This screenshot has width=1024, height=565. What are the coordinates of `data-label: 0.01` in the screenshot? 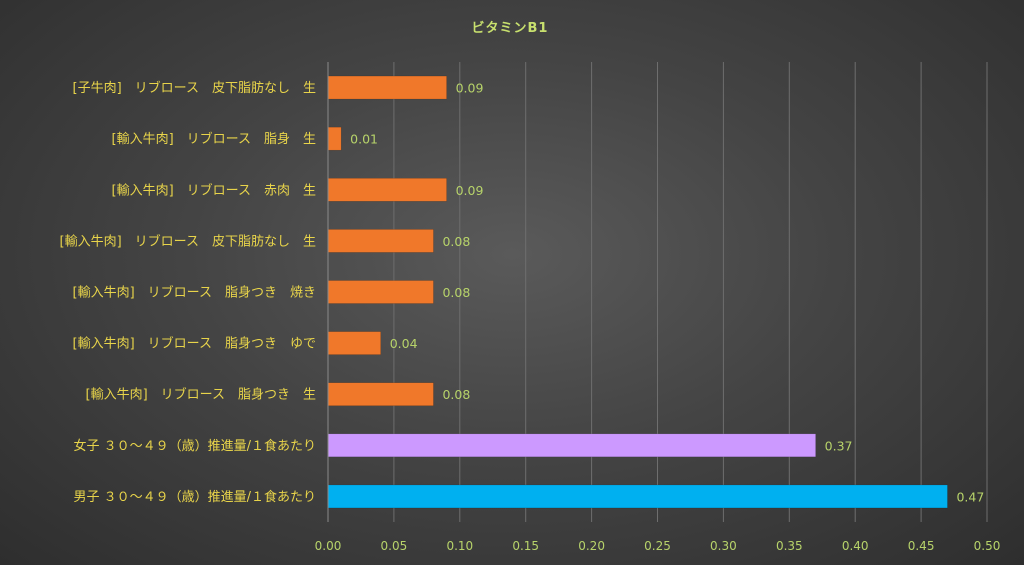 It's located at (364, 139).